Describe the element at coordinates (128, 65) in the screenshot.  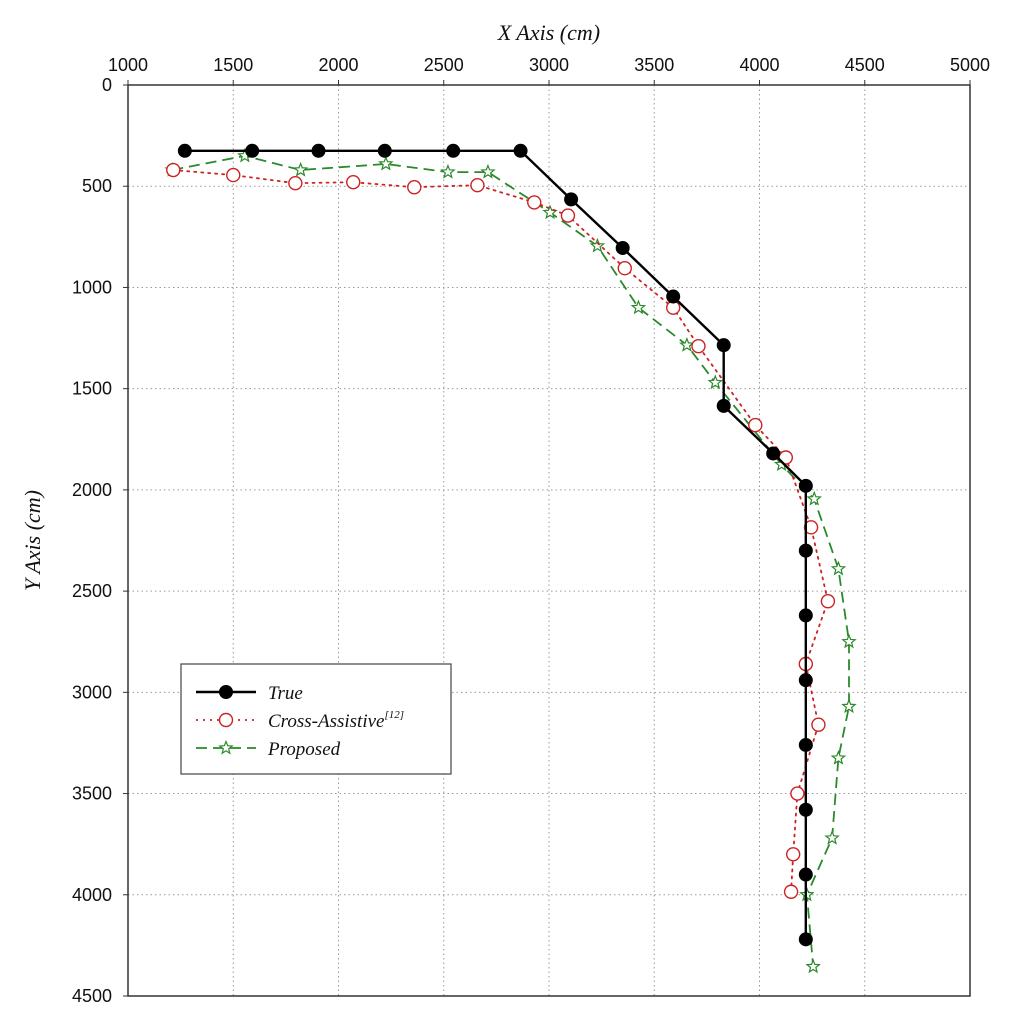
I see `x-tick-label: 1000` at that location.